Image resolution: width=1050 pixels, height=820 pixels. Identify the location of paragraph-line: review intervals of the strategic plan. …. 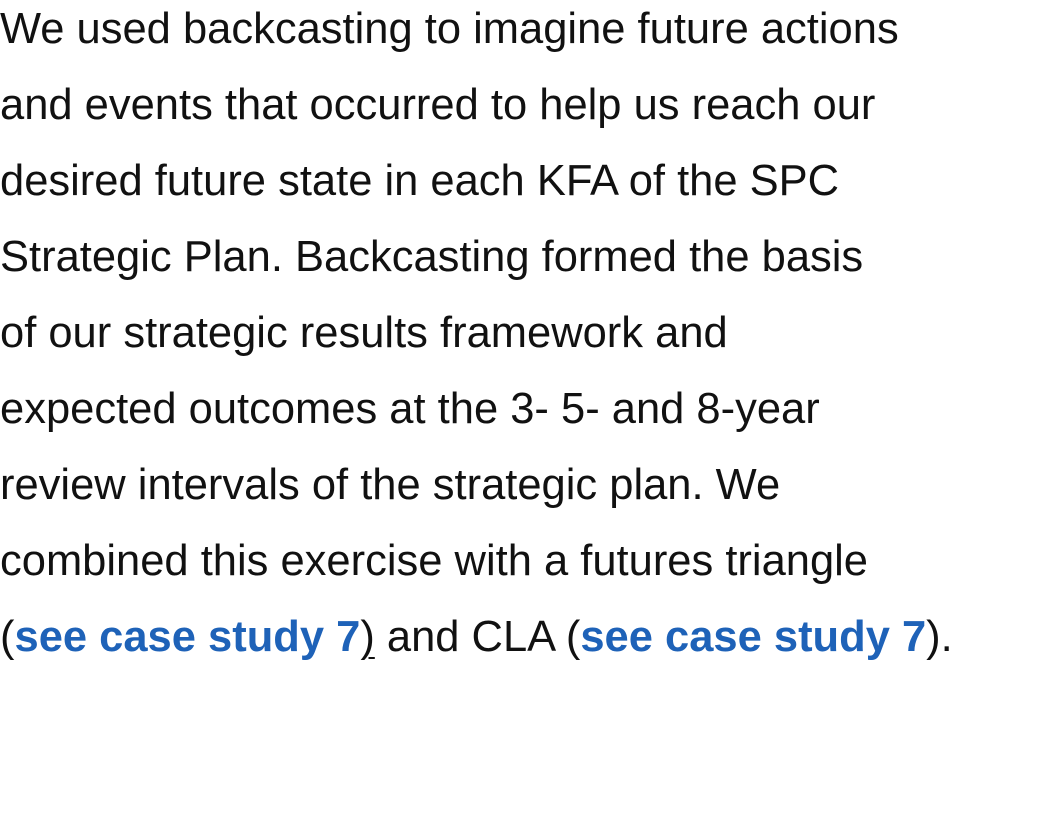
(390, 485).